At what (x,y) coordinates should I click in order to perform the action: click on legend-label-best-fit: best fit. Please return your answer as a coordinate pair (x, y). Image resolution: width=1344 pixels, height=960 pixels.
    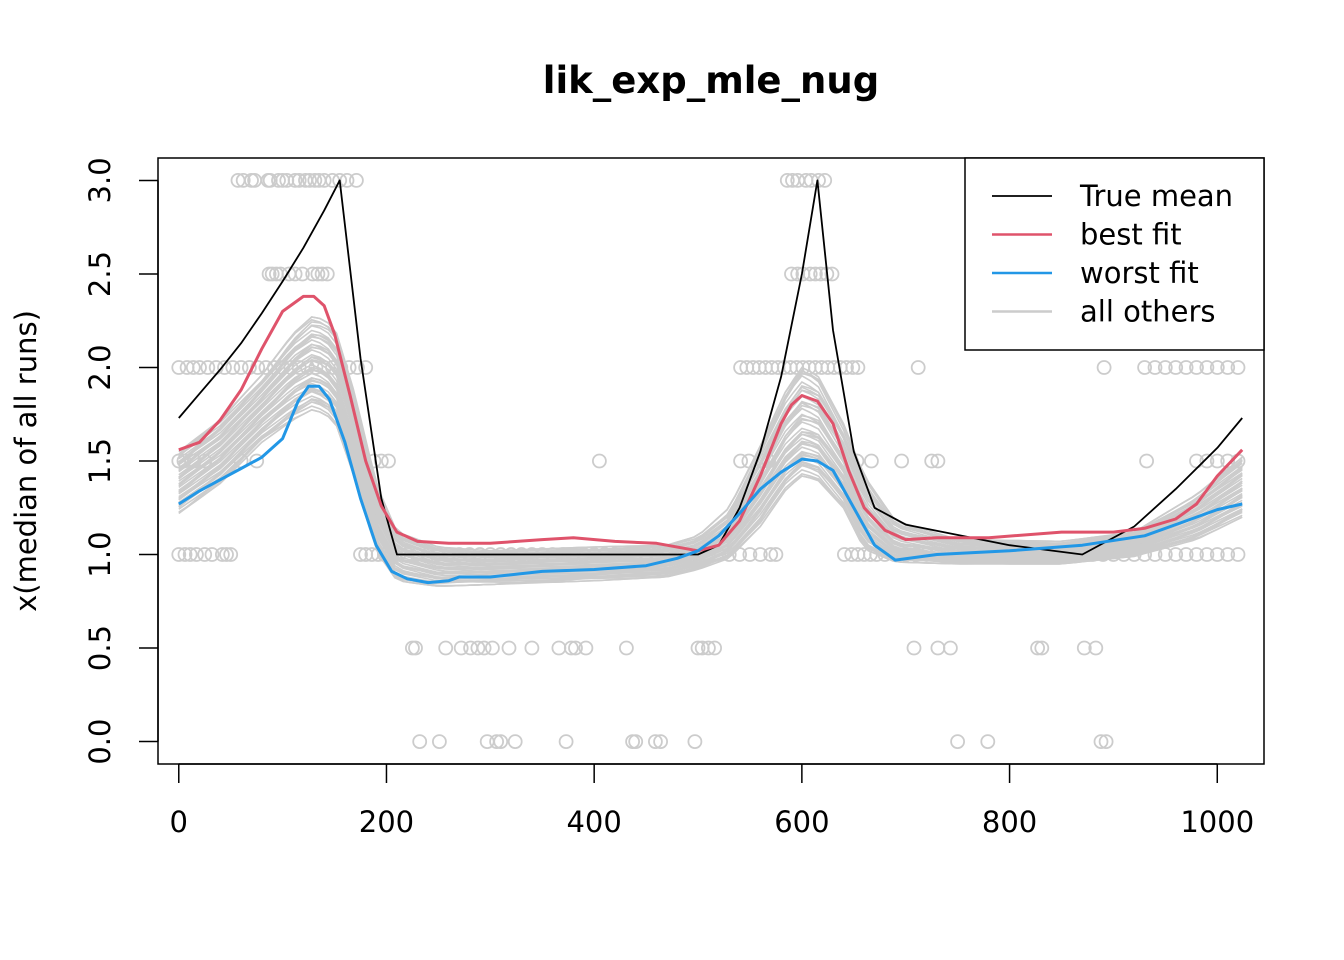
    Looking at the image, I should click on (1131, 235).